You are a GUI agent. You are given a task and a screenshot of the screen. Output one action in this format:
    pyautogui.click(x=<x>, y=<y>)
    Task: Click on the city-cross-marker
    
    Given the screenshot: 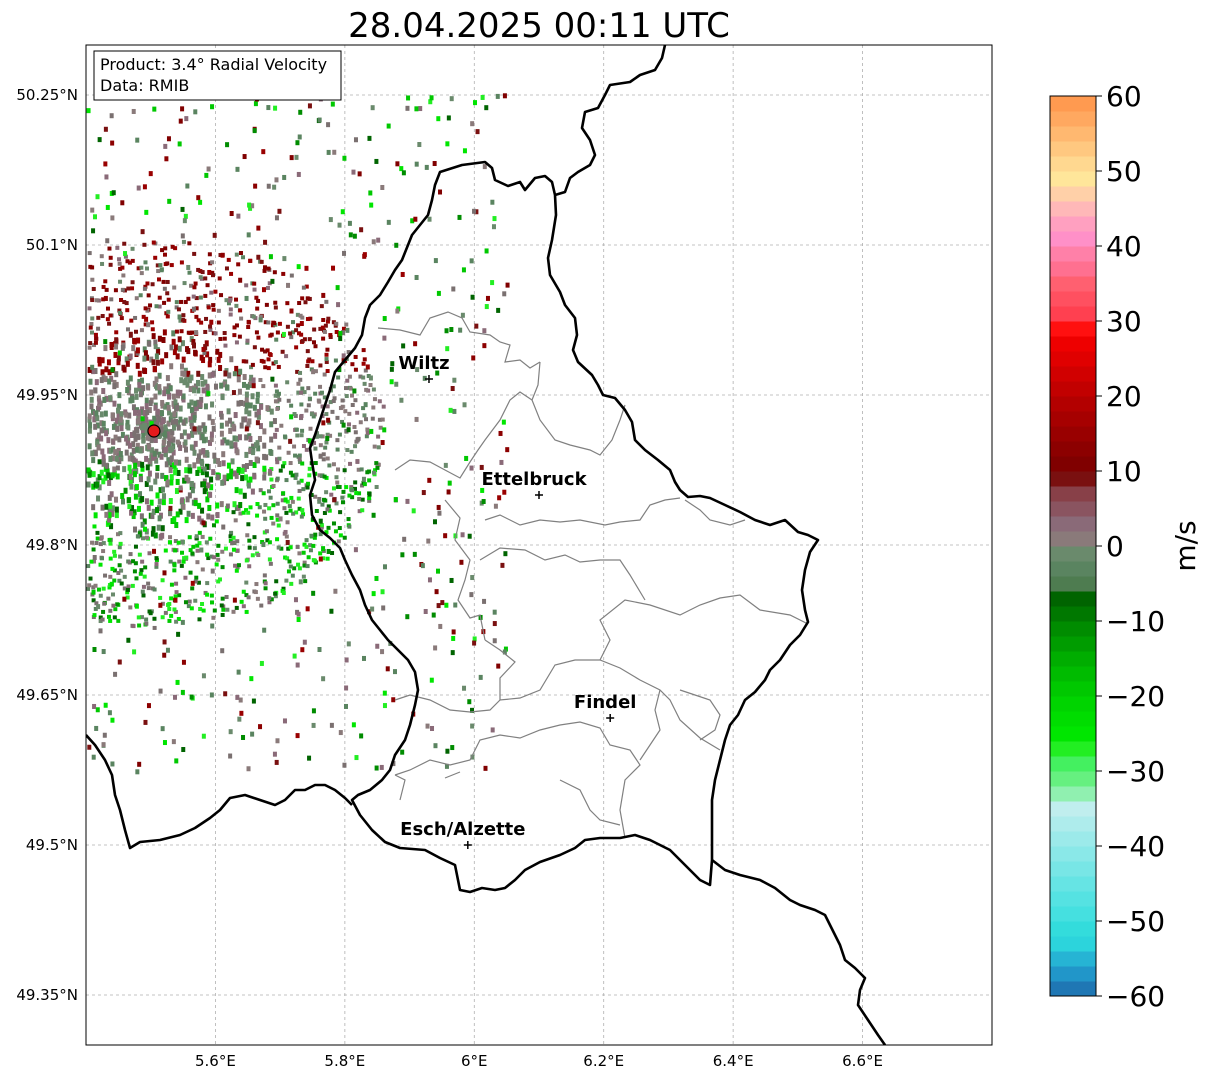 What is the action you would take?
    pyautogui.click(x=610, y=718)
    